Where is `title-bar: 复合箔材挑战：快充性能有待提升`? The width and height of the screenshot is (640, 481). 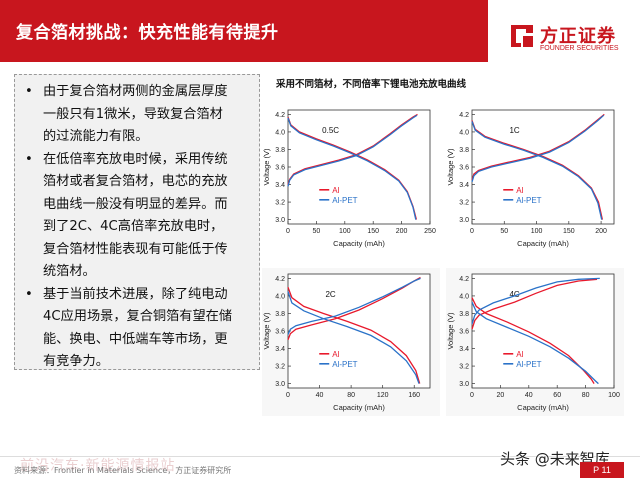
title-bar: 复合箔材挑战：快充性能有待提升 is located at coordinates (244, 31).